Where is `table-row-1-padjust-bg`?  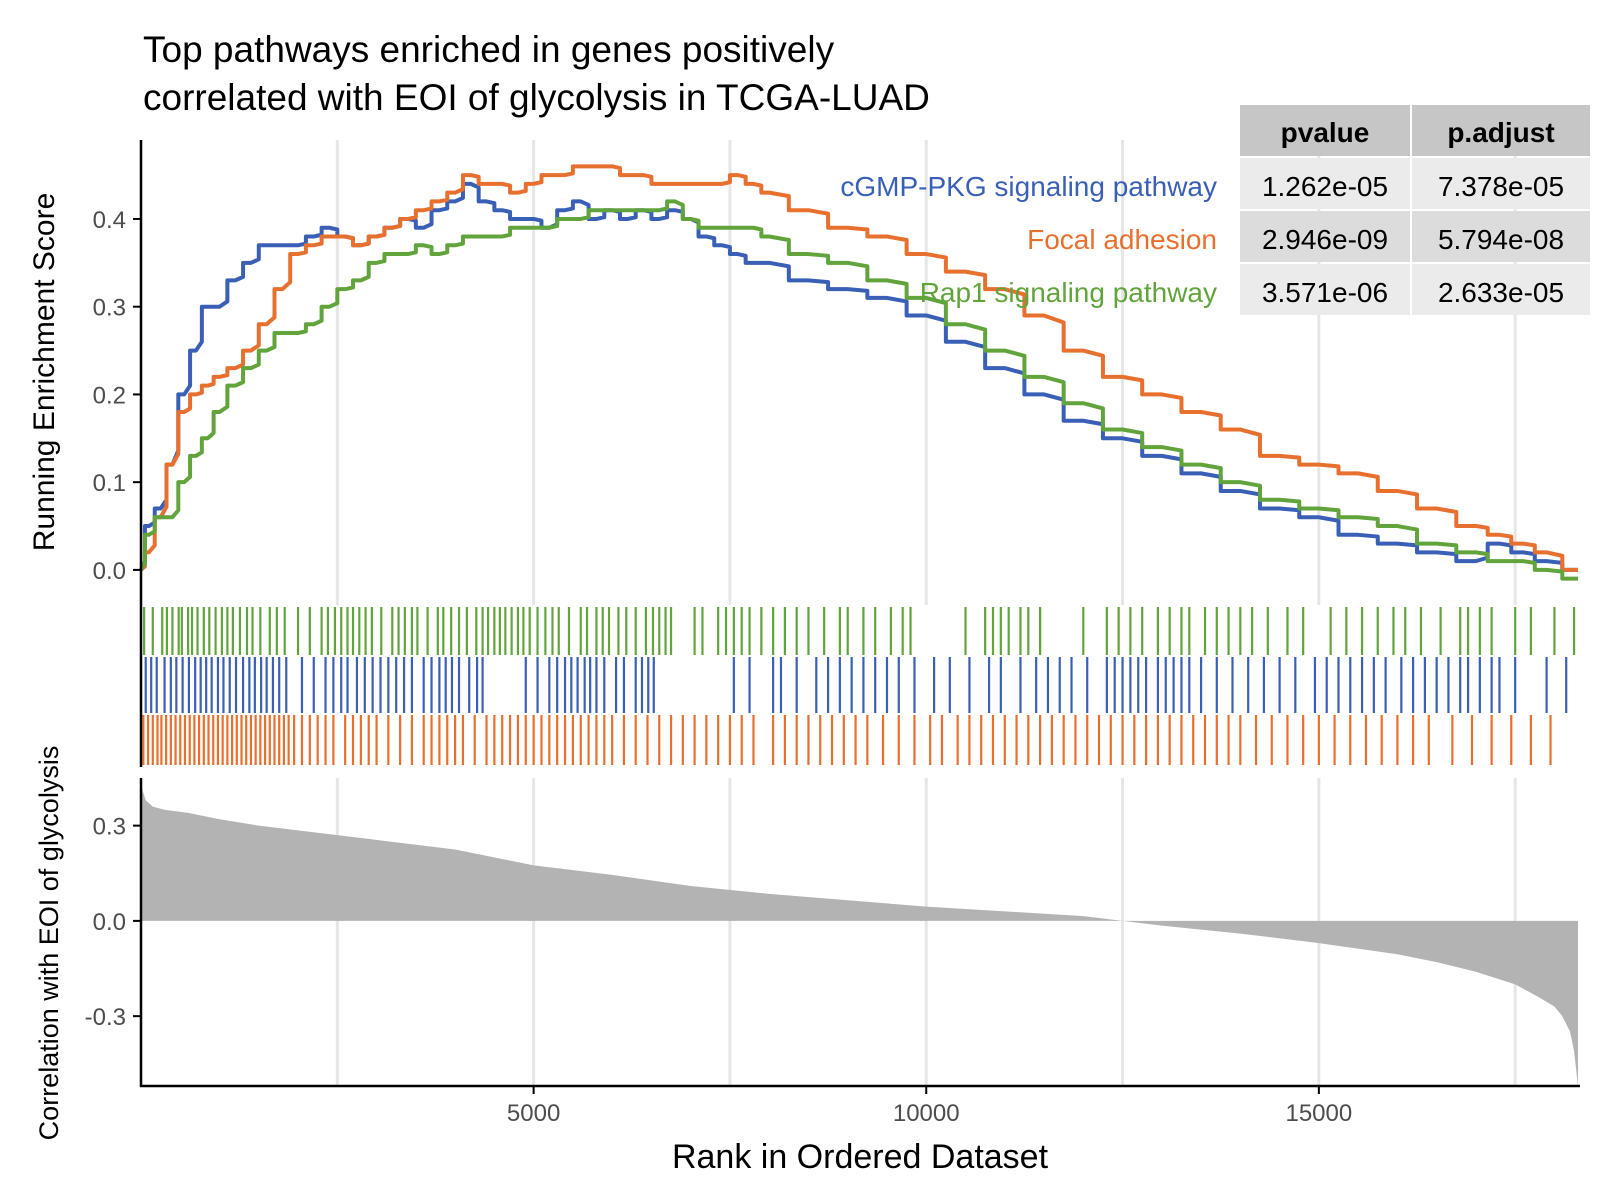 table-row-1-padjust-bg is located at coordinates (1501, 183).